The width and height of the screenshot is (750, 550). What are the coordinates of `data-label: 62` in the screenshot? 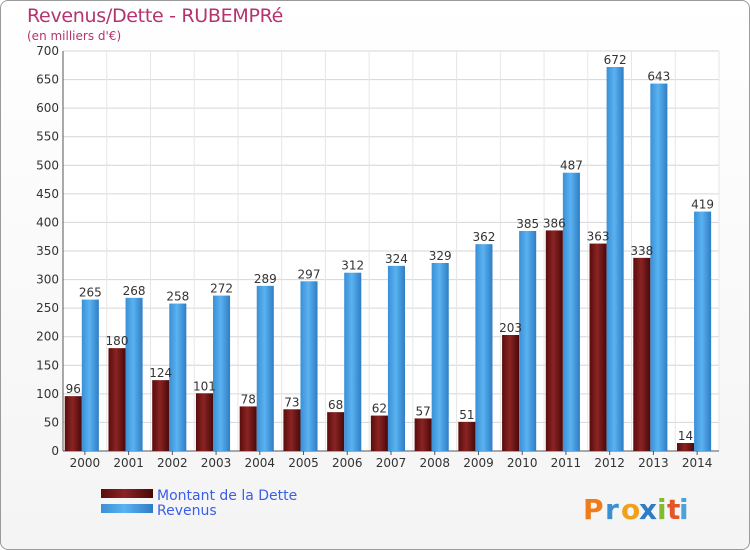 It's located at (379, 409).